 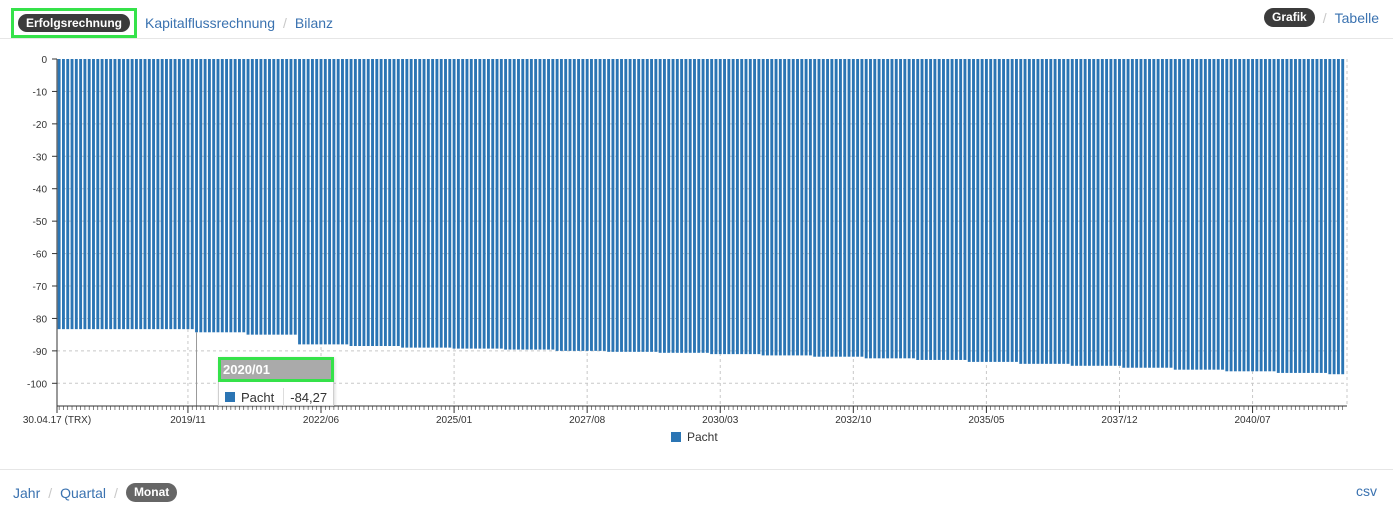 I want to click on tooltip-swatch, so click(x=230, y=397).